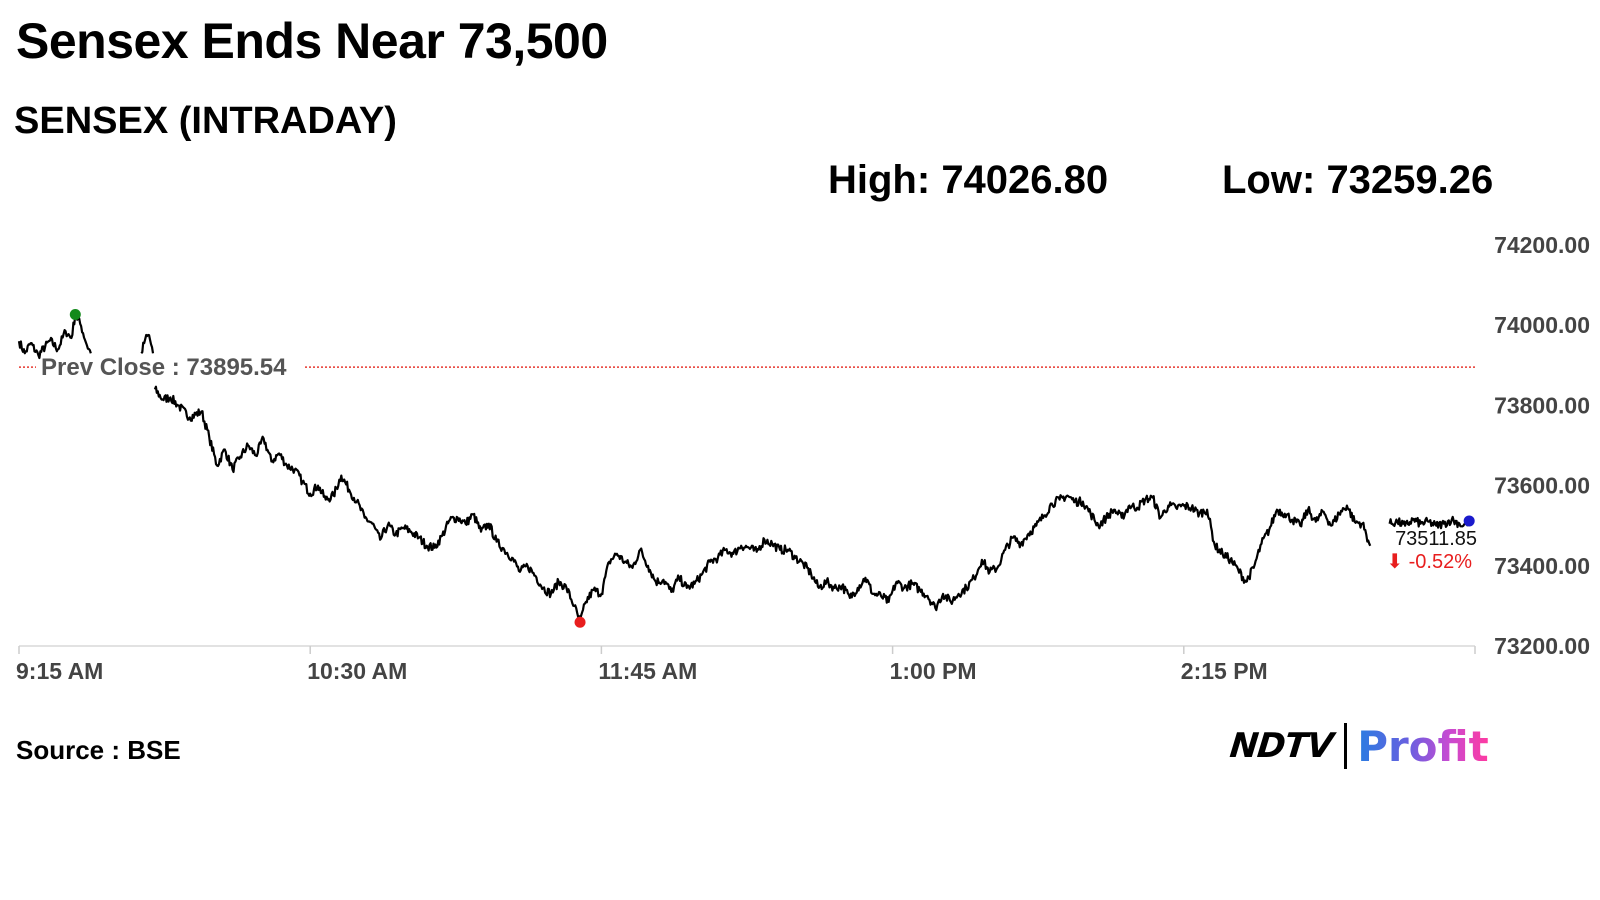 This screenshot has height=900, width=1600. I want to click on logo-profit-text: Profit, so click(1423, 746).